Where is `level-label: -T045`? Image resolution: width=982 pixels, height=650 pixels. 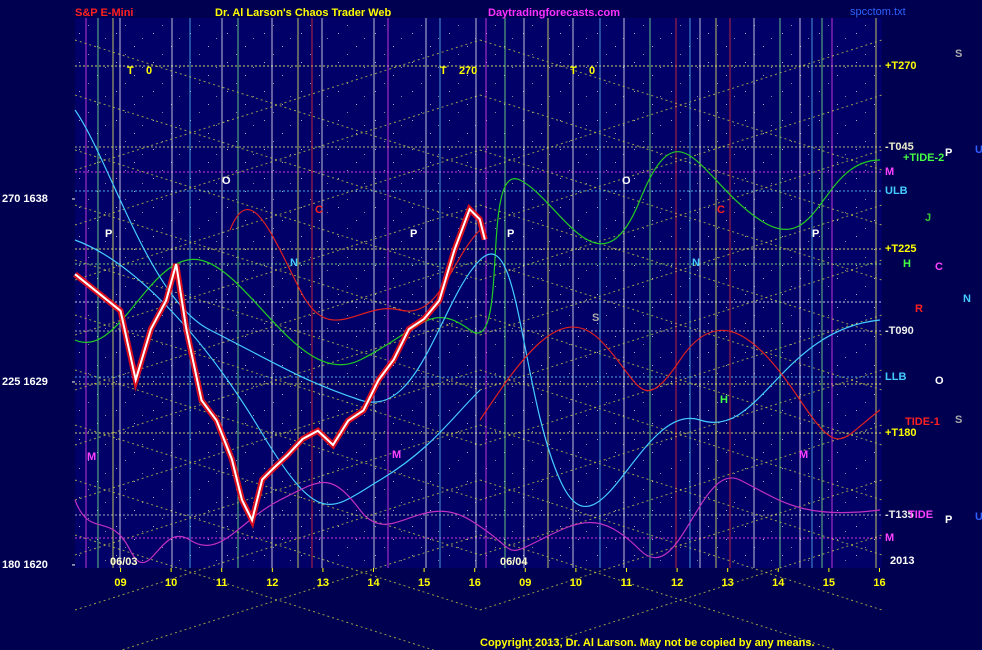 level-label: -T045 is located at coordinates (899, 147).